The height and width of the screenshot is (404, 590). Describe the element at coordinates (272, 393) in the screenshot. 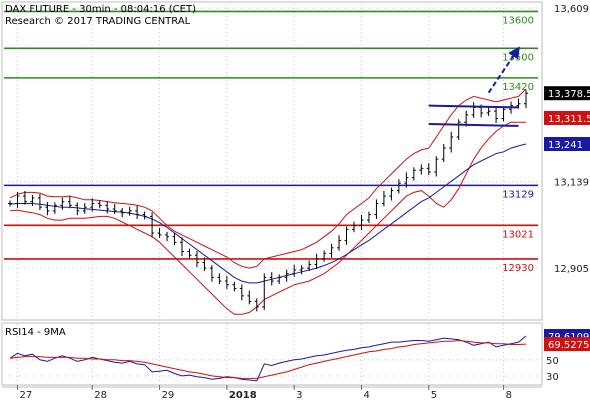

I see `time-x-axis: 27 28 29 2018 3 4 5 8` at that location.